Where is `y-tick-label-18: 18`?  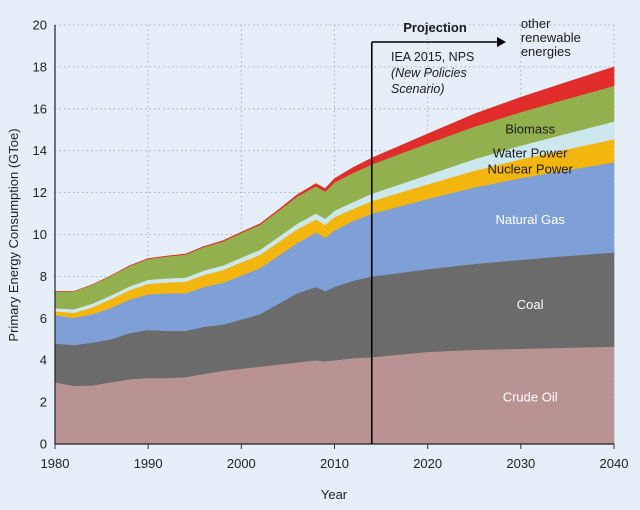
y-tick-label-18: 18 is located at coordinates (40, 66).